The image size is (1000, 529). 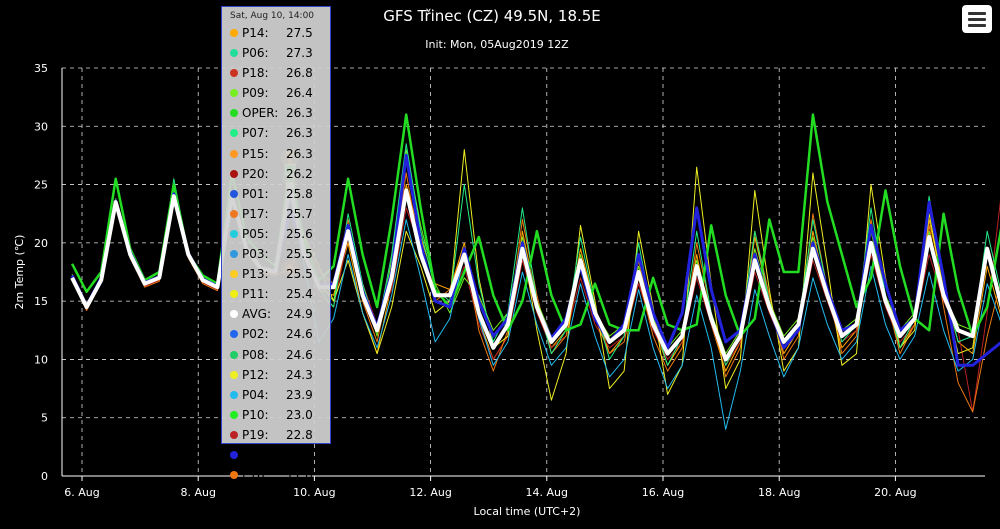 What do you see at coordinates (527, 511) in the screenshot?
I see `x-axis-label: Local time (UTC+2)` at bounding box center [527, 511].